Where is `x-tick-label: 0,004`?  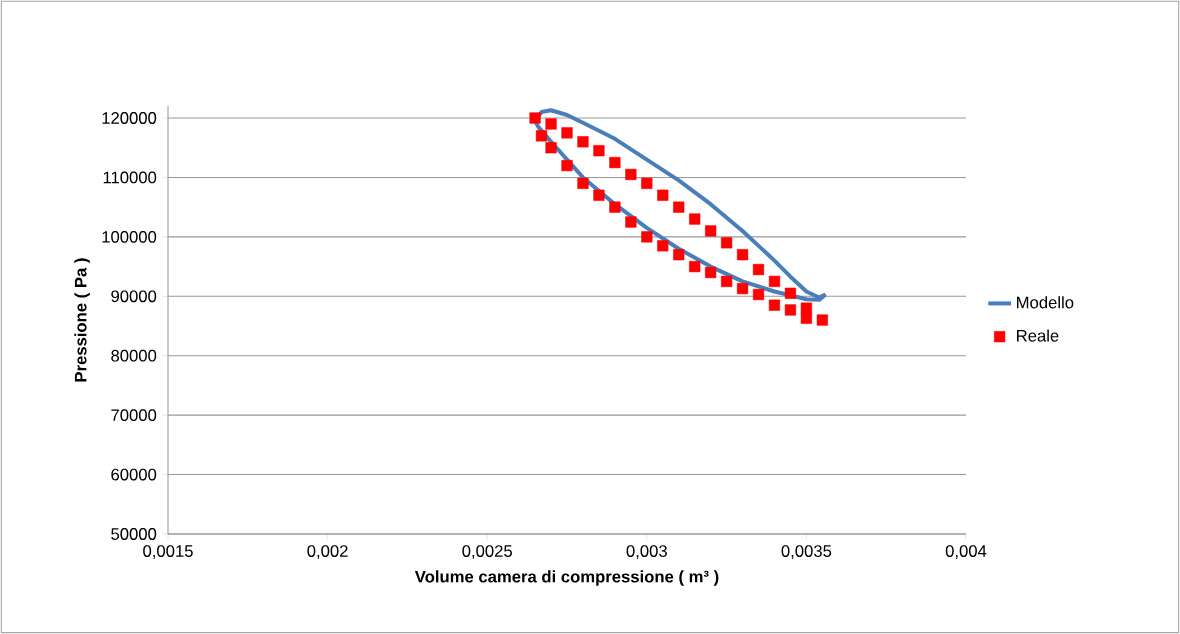
x-tick-label: 0,004 is located at coordinates (966, 552).